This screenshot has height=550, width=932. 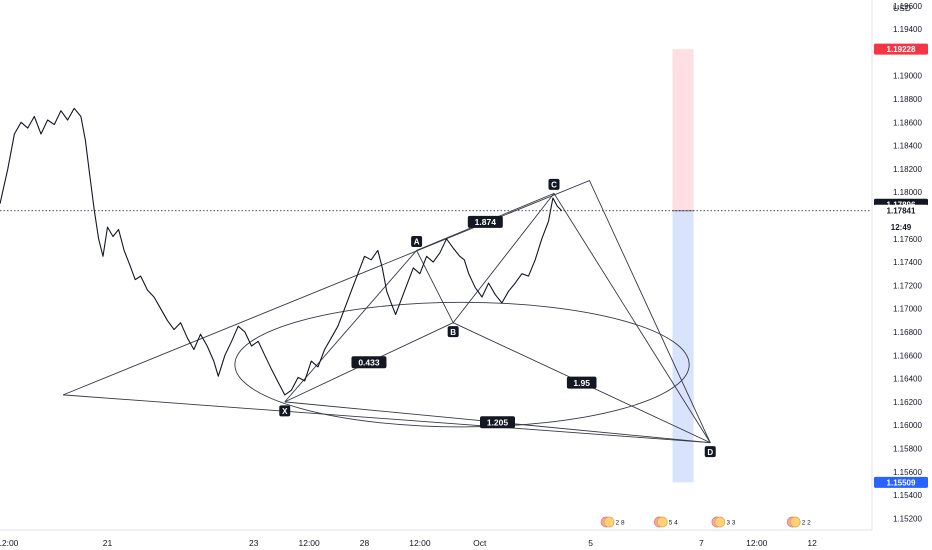 I want to click on price-tick-label: 1.15800, so click(x=907, y=448).